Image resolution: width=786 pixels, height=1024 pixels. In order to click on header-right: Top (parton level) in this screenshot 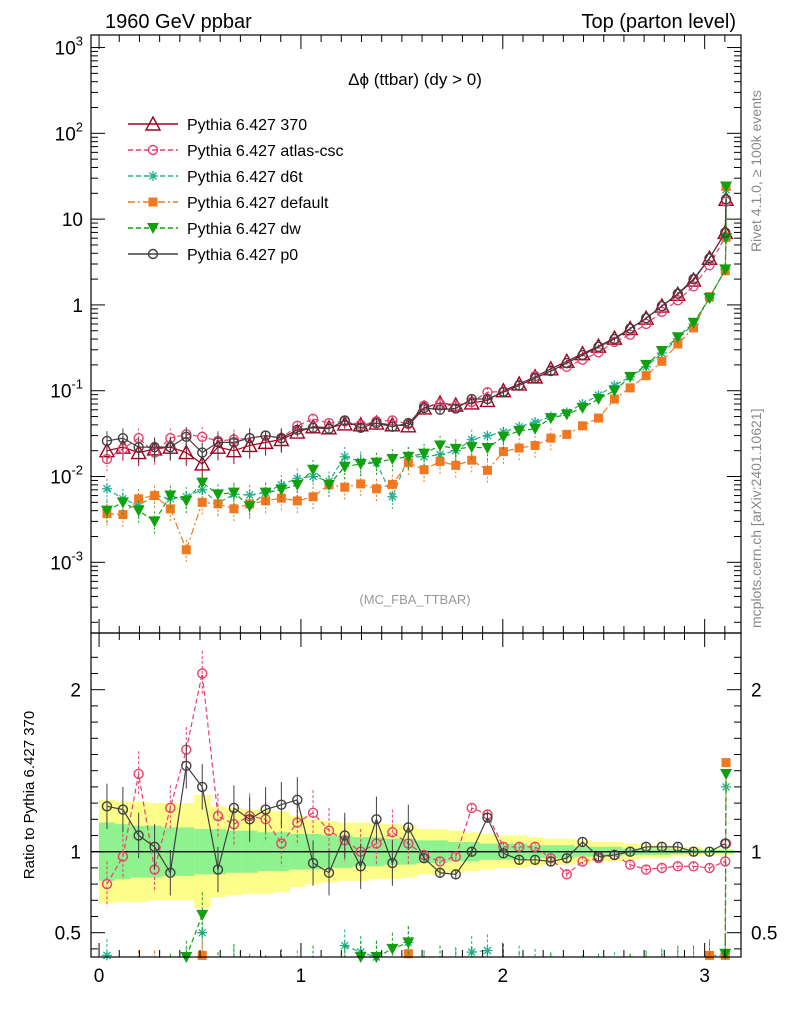, I will do `click(658, 22)`.